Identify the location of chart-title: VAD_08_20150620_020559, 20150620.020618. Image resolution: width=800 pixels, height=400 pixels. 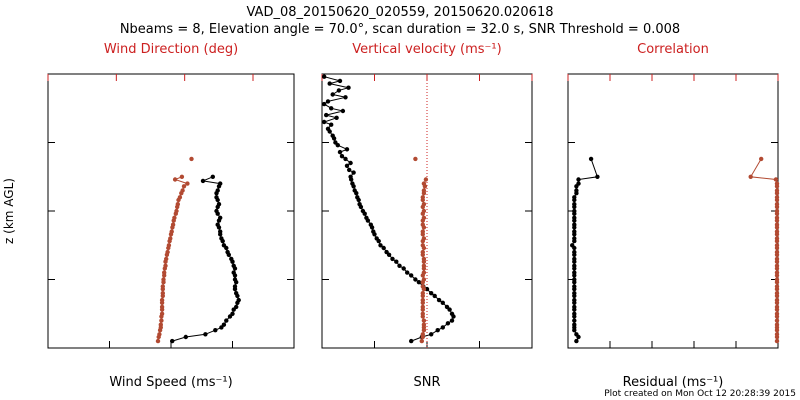
(400, 12).